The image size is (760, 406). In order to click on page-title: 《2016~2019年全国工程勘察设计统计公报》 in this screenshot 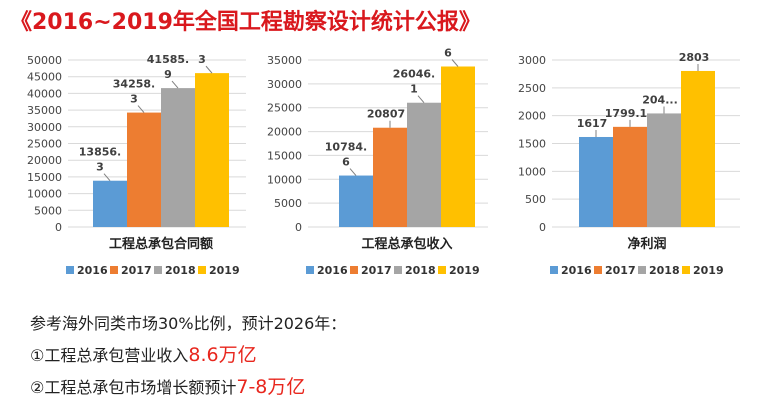, I will do `click(245, 22)`.